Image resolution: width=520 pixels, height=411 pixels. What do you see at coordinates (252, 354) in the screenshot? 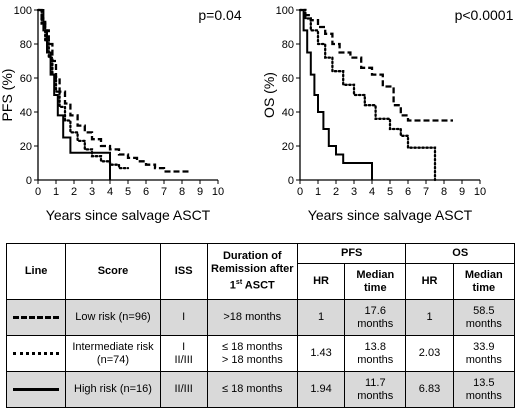
I see `duration-cell: ≤ 18 months > 18 months` at bounding box center [252, 354].